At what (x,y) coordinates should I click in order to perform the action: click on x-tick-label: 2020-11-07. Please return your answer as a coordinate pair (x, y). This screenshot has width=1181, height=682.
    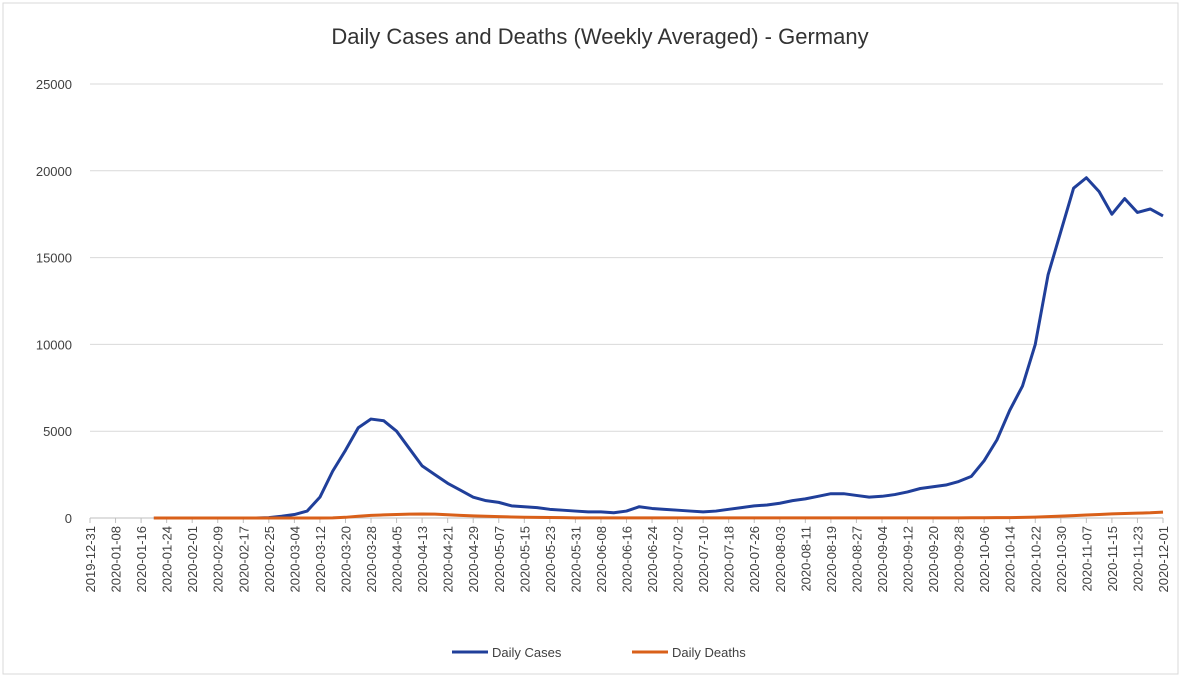
    Looking at the image, I should click on (1086, 559).